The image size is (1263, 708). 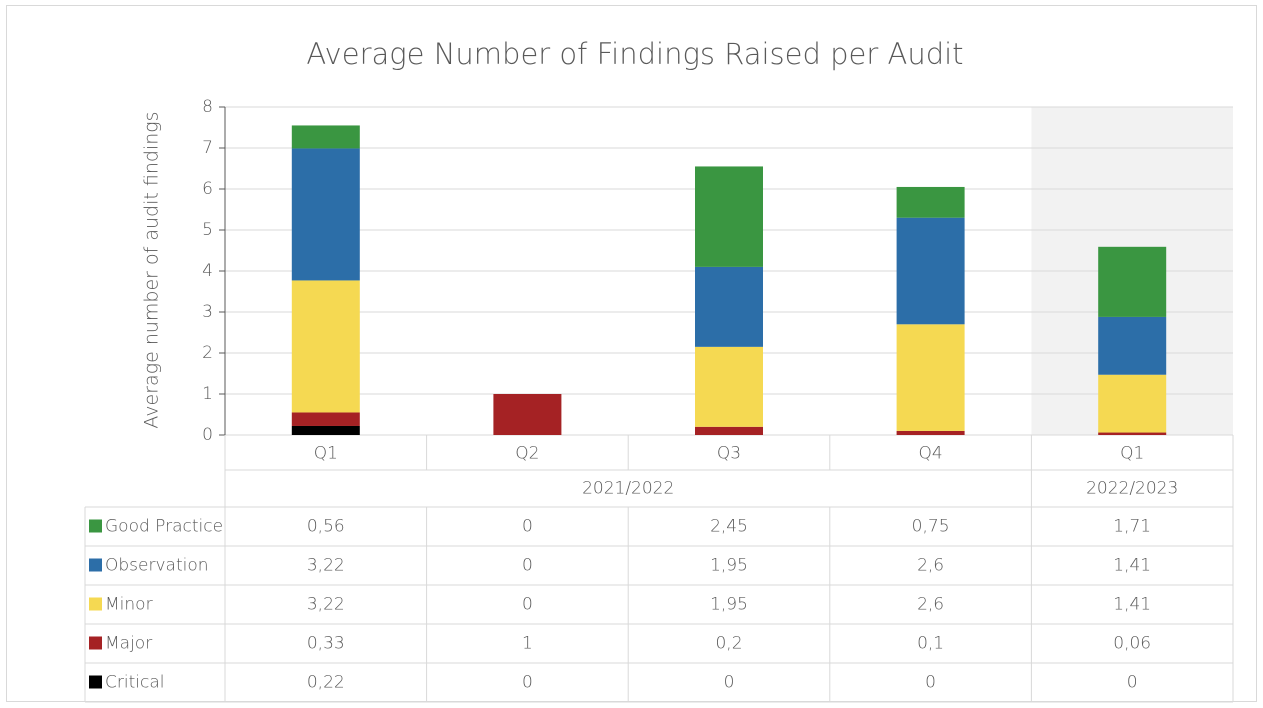 What do you see at coordinates (207, 271) in the screenshot?
I see `y-tick-label: 4` at bounding box center [207, 271].